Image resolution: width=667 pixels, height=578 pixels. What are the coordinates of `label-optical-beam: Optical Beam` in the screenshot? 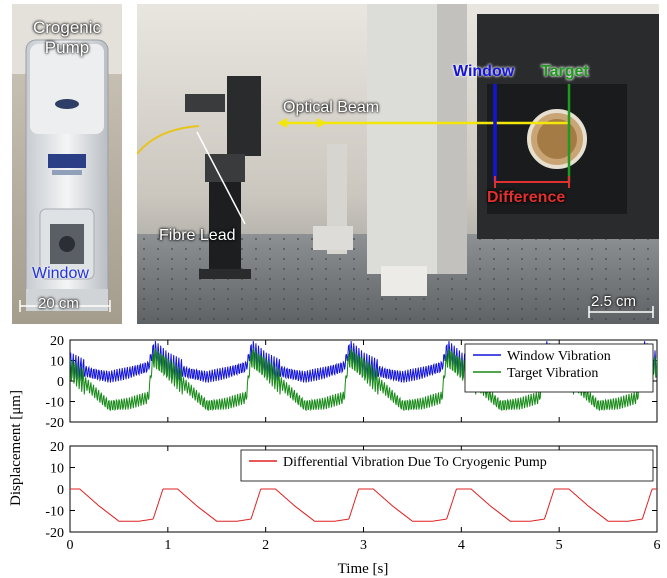 It's located at (331, 107).